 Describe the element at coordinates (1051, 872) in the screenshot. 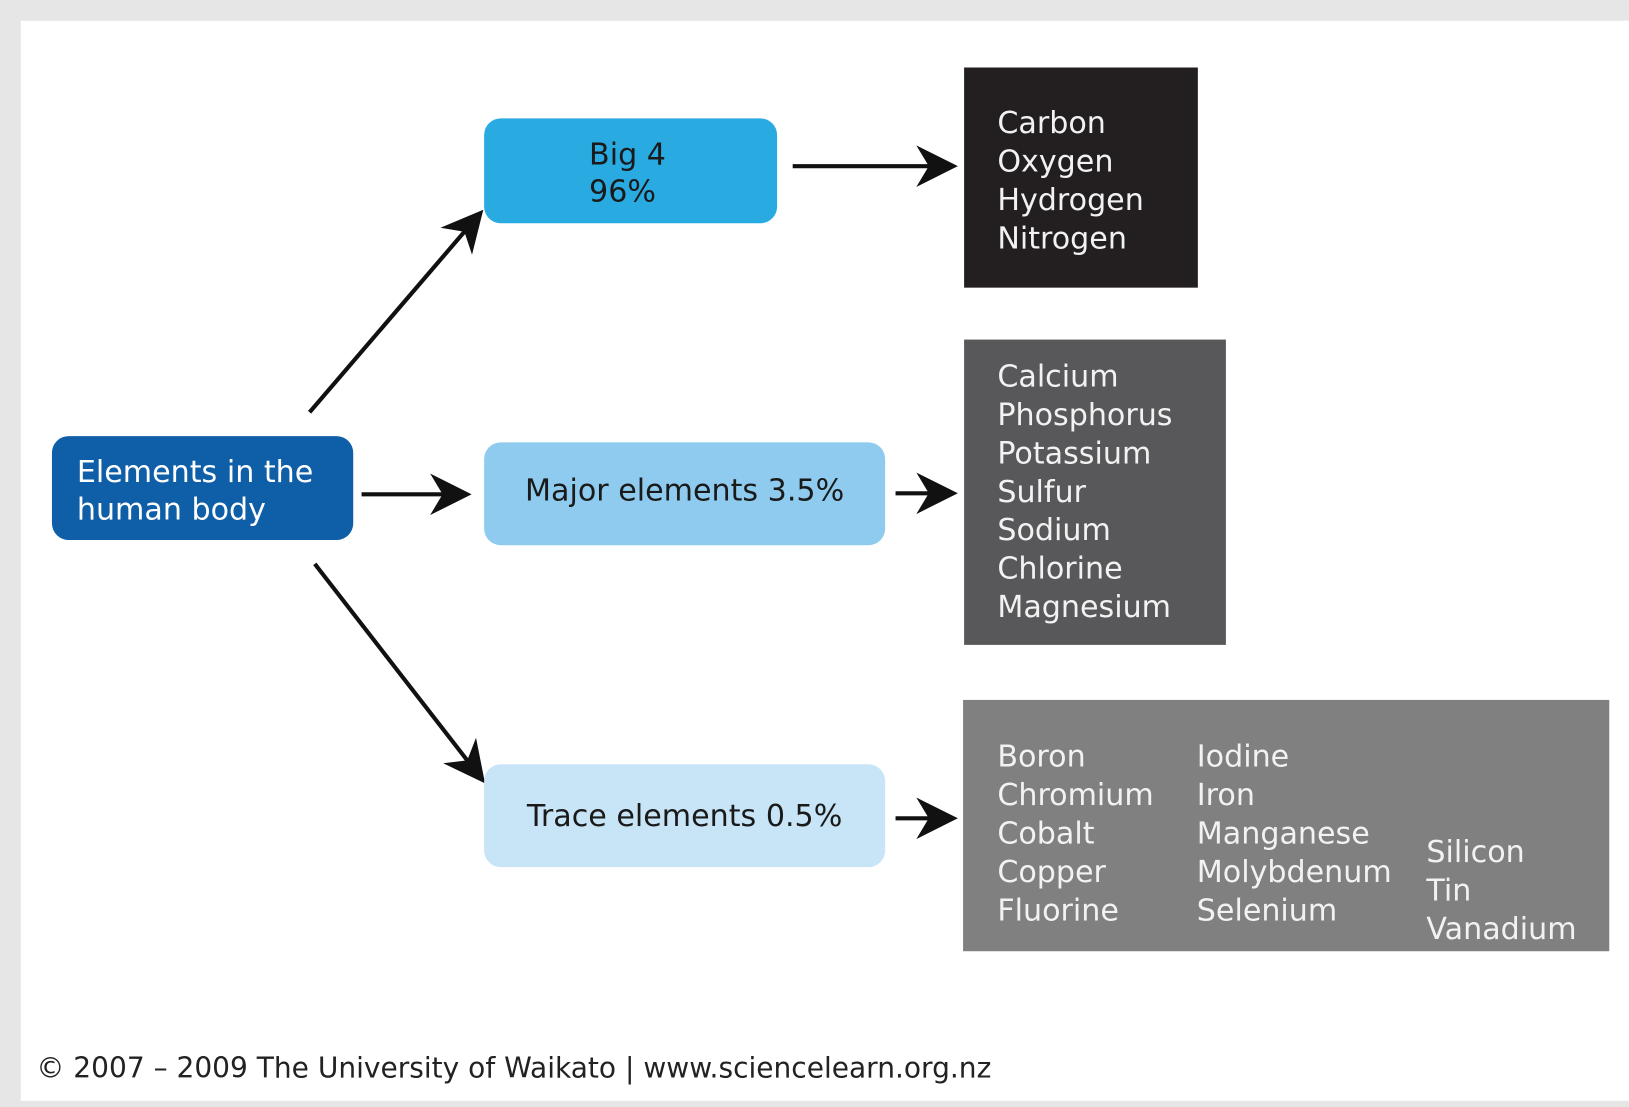

I see `element-name: Copper` at that location.